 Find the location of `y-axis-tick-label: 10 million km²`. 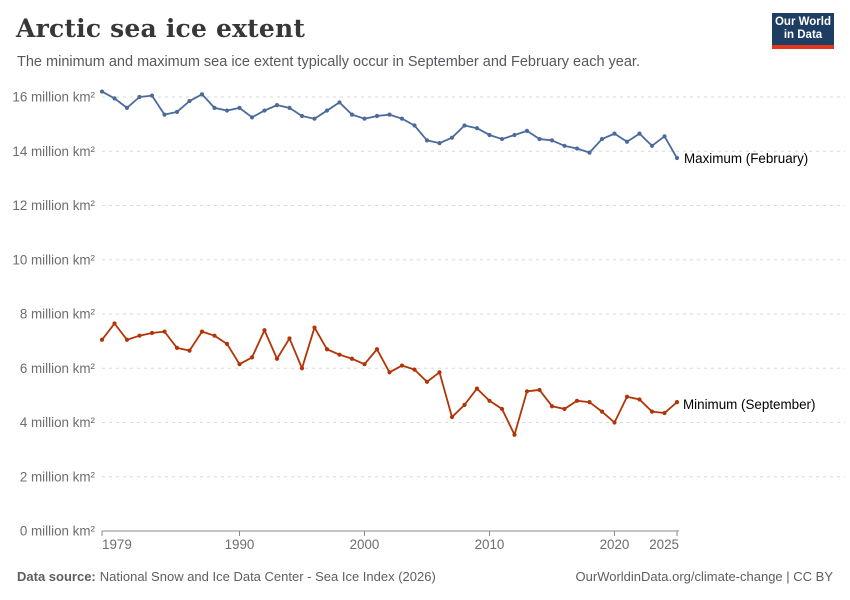

y-axis-tick-label: 10 million km² is located at coordinates (53, 259).